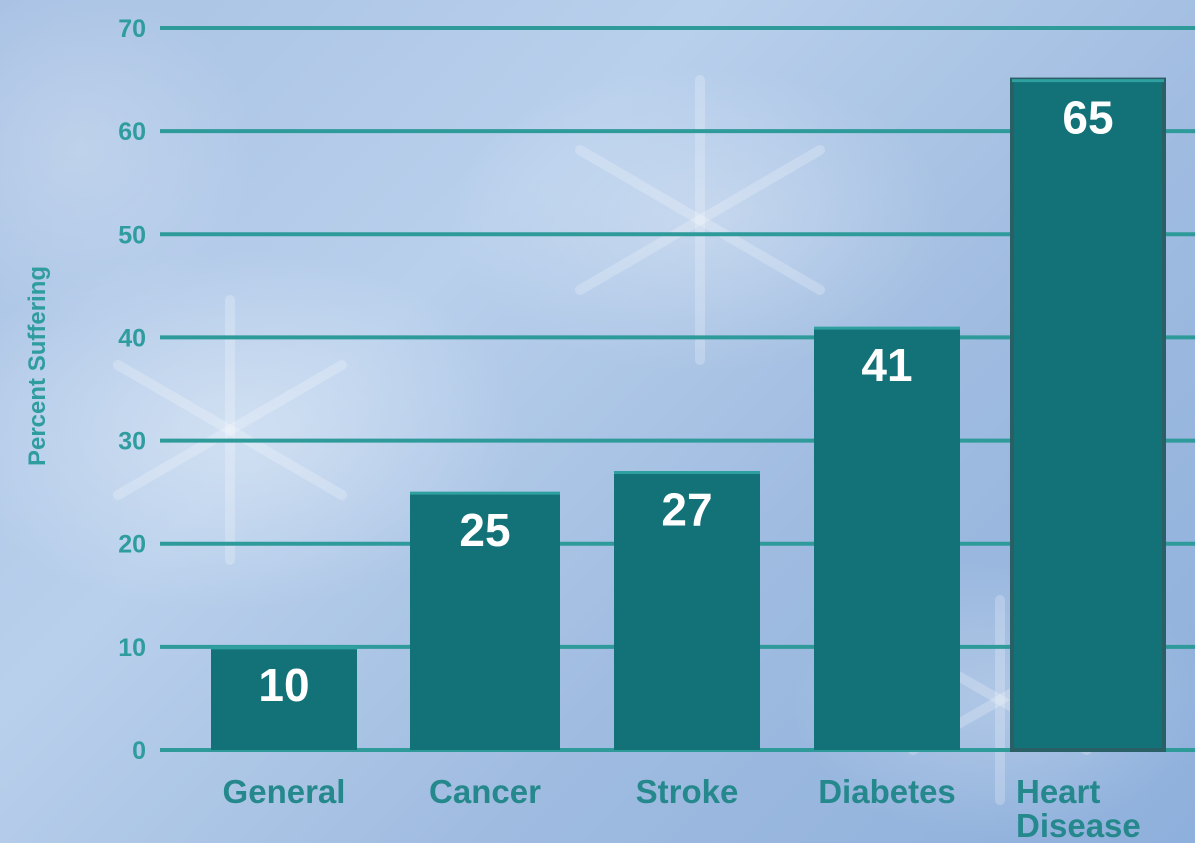  What do you see at coordinates (887, 791) in the screenshot?
I see `x-category-label: Diabetes` at bounding box center [887, 791].